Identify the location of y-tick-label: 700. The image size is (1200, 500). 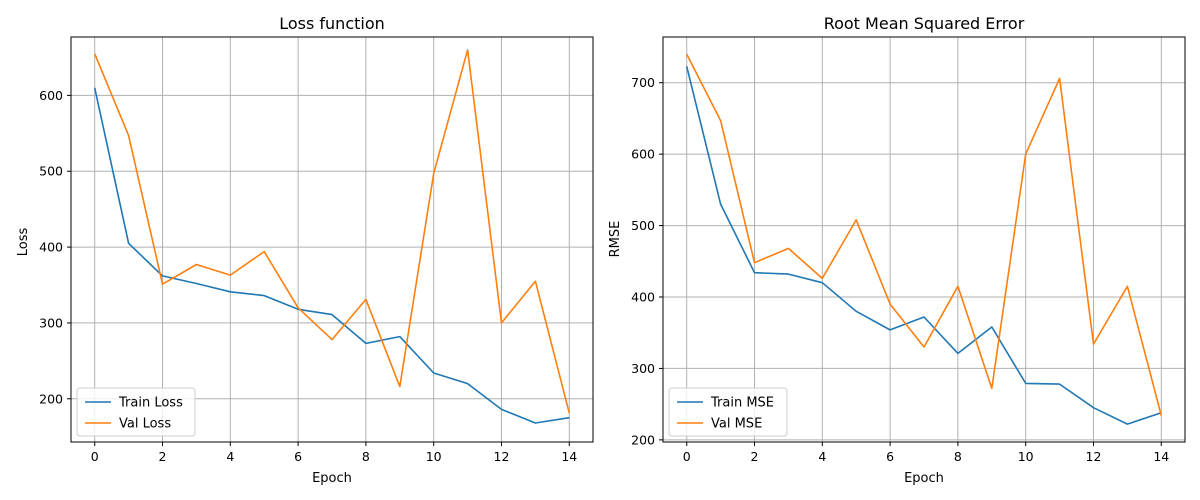
(643, 82).